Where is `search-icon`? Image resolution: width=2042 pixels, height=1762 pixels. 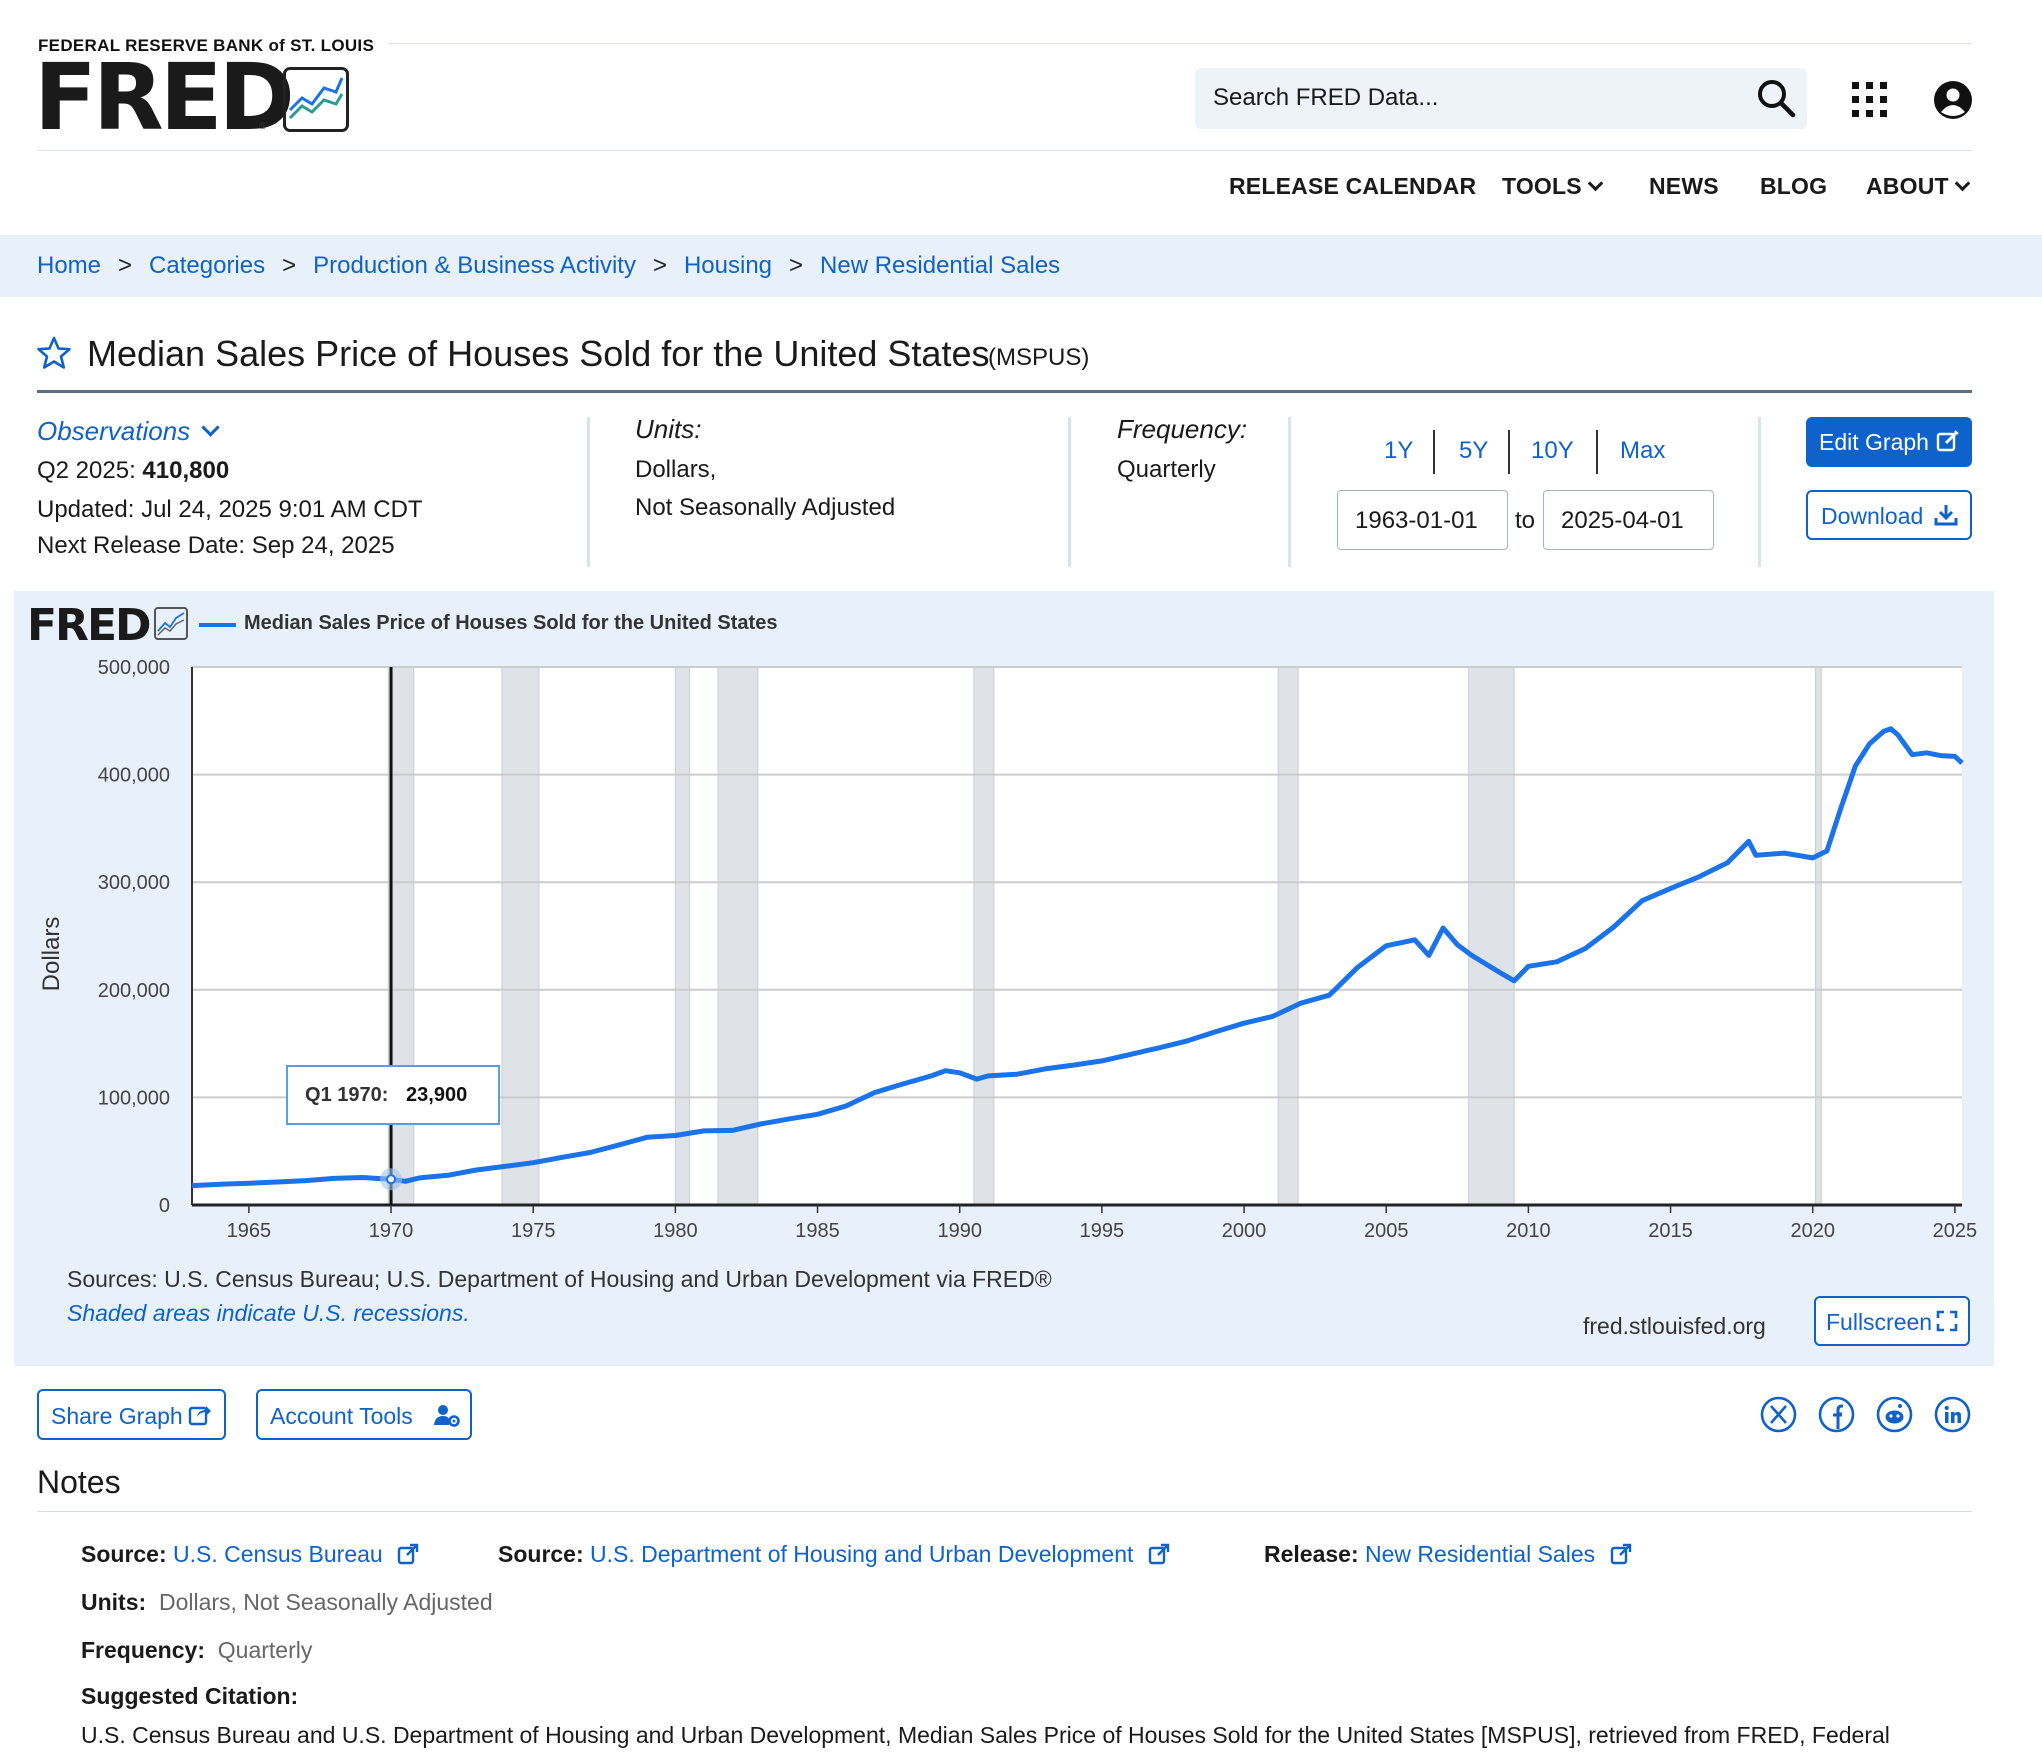 search-icon is located at coordinates (1776, 98).